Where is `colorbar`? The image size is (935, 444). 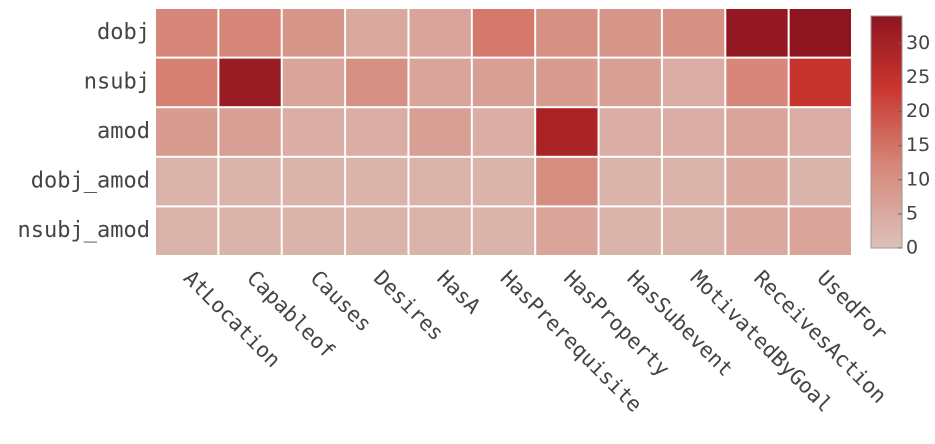 colorbar is located at coordinates (886, 132).